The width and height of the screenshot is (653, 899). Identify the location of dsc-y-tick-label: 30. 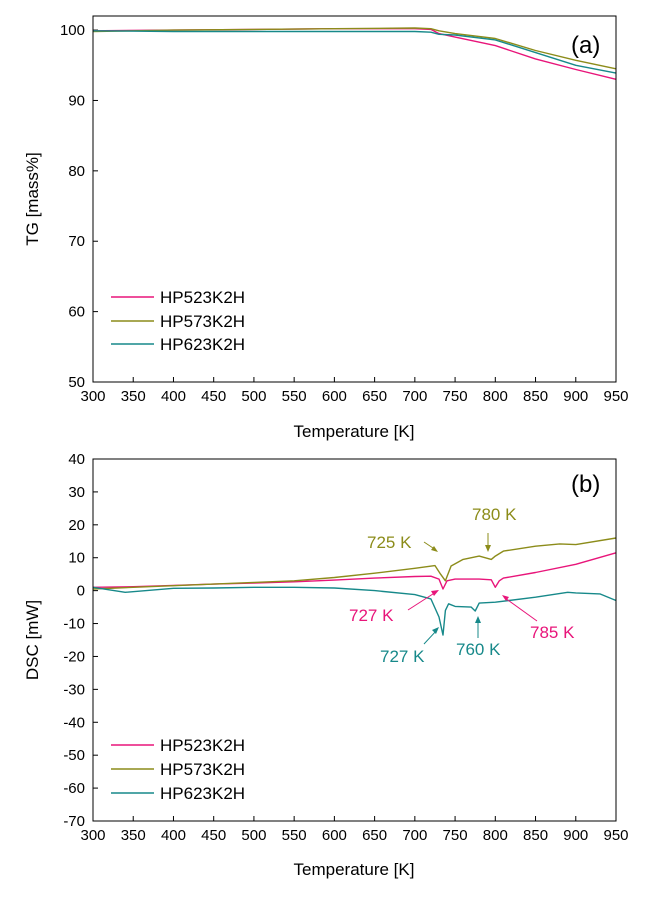
(76, 492).